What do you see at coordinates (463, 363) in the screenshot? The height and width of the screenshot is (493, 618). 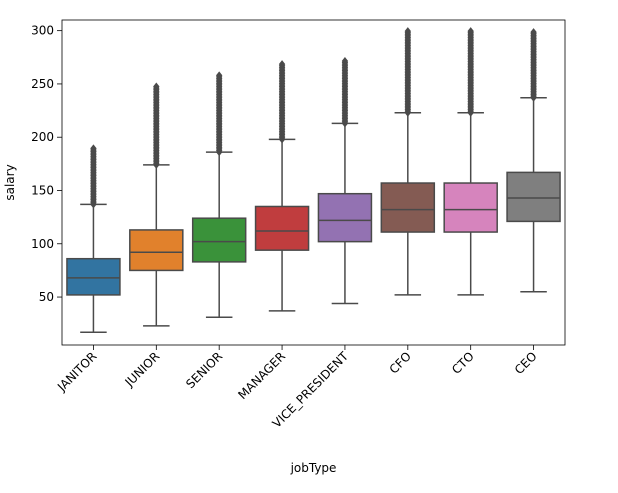 I see `x-tick-label: CTO` at bounding box center [463, 363].